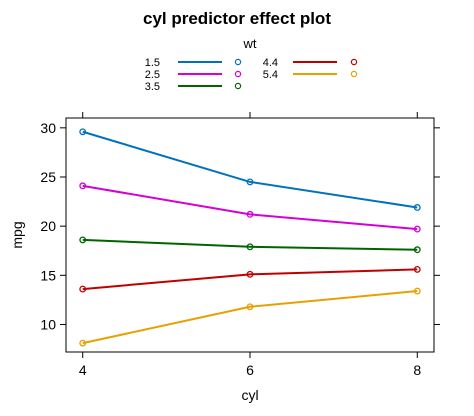 Image resolution: width=474 pixels, height=416 pixels. Describe the element at coordinates (48, 226) in the screenshot. I see `y-tick-label: 20` at that location.